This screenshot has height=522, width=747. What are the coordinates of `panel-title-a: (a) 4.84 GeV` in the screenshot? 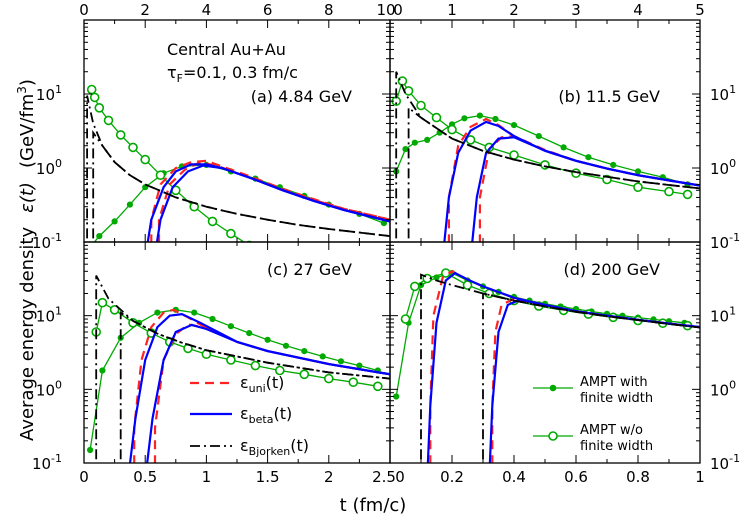 It's located at (301, 96).